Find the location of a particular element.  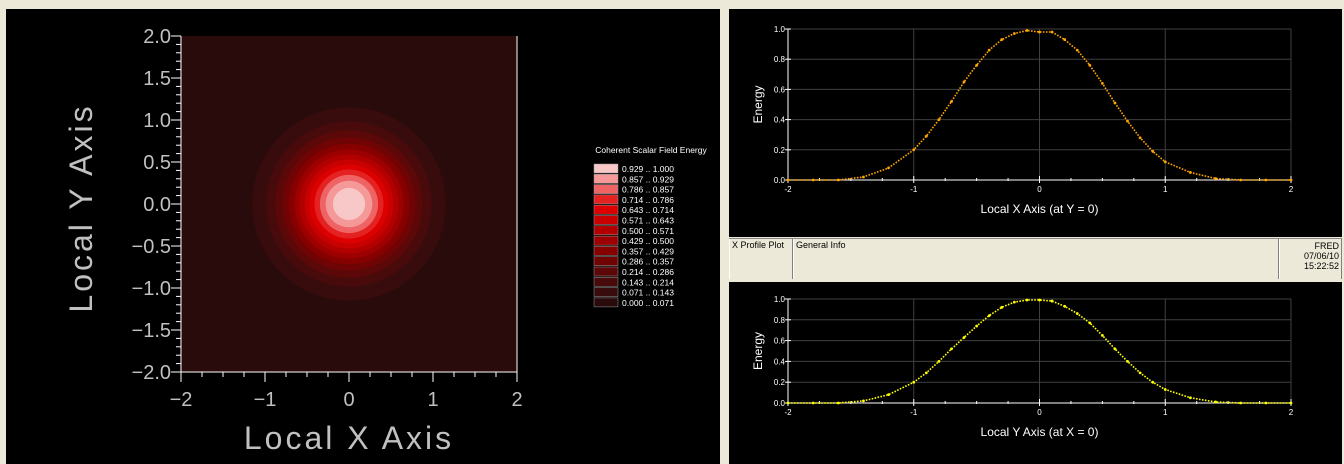

legend-label: 0.786 .. 0.857 is located at coordinates (648, 190).